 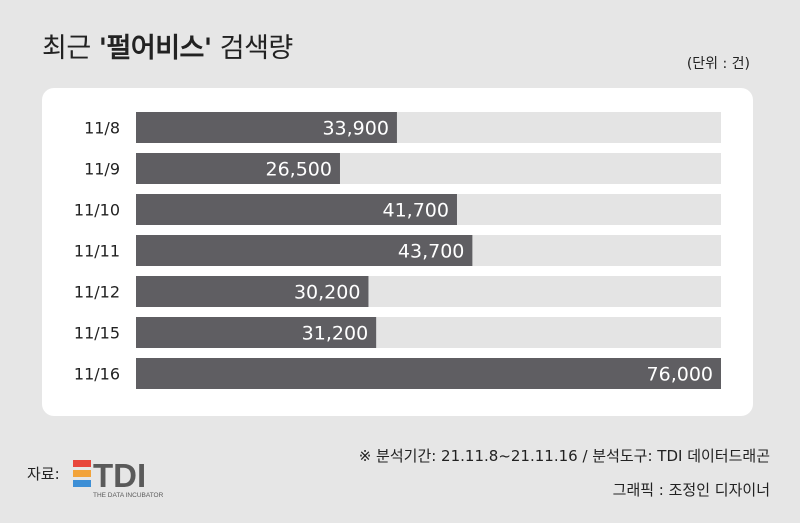 I want to click on category-label: 11/9, so click(x=102, y=169).